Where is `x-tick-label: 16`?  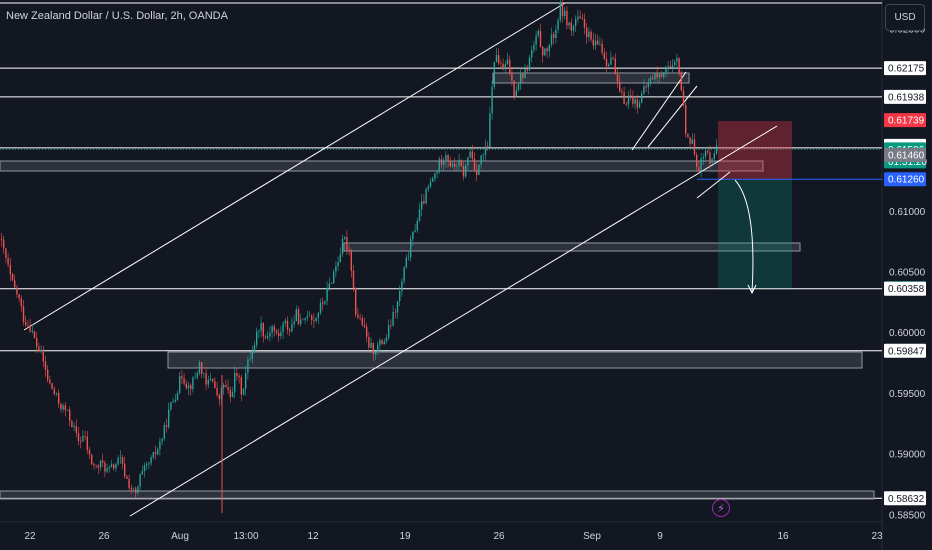
x-tick-label: 16 is located at coordinates (783, 536).